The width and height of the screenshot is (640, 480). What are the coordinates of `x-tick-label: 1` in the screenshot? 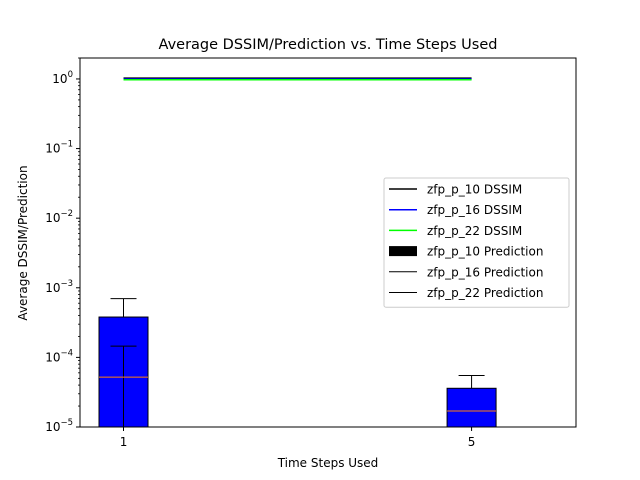 It's located at (124, 442).